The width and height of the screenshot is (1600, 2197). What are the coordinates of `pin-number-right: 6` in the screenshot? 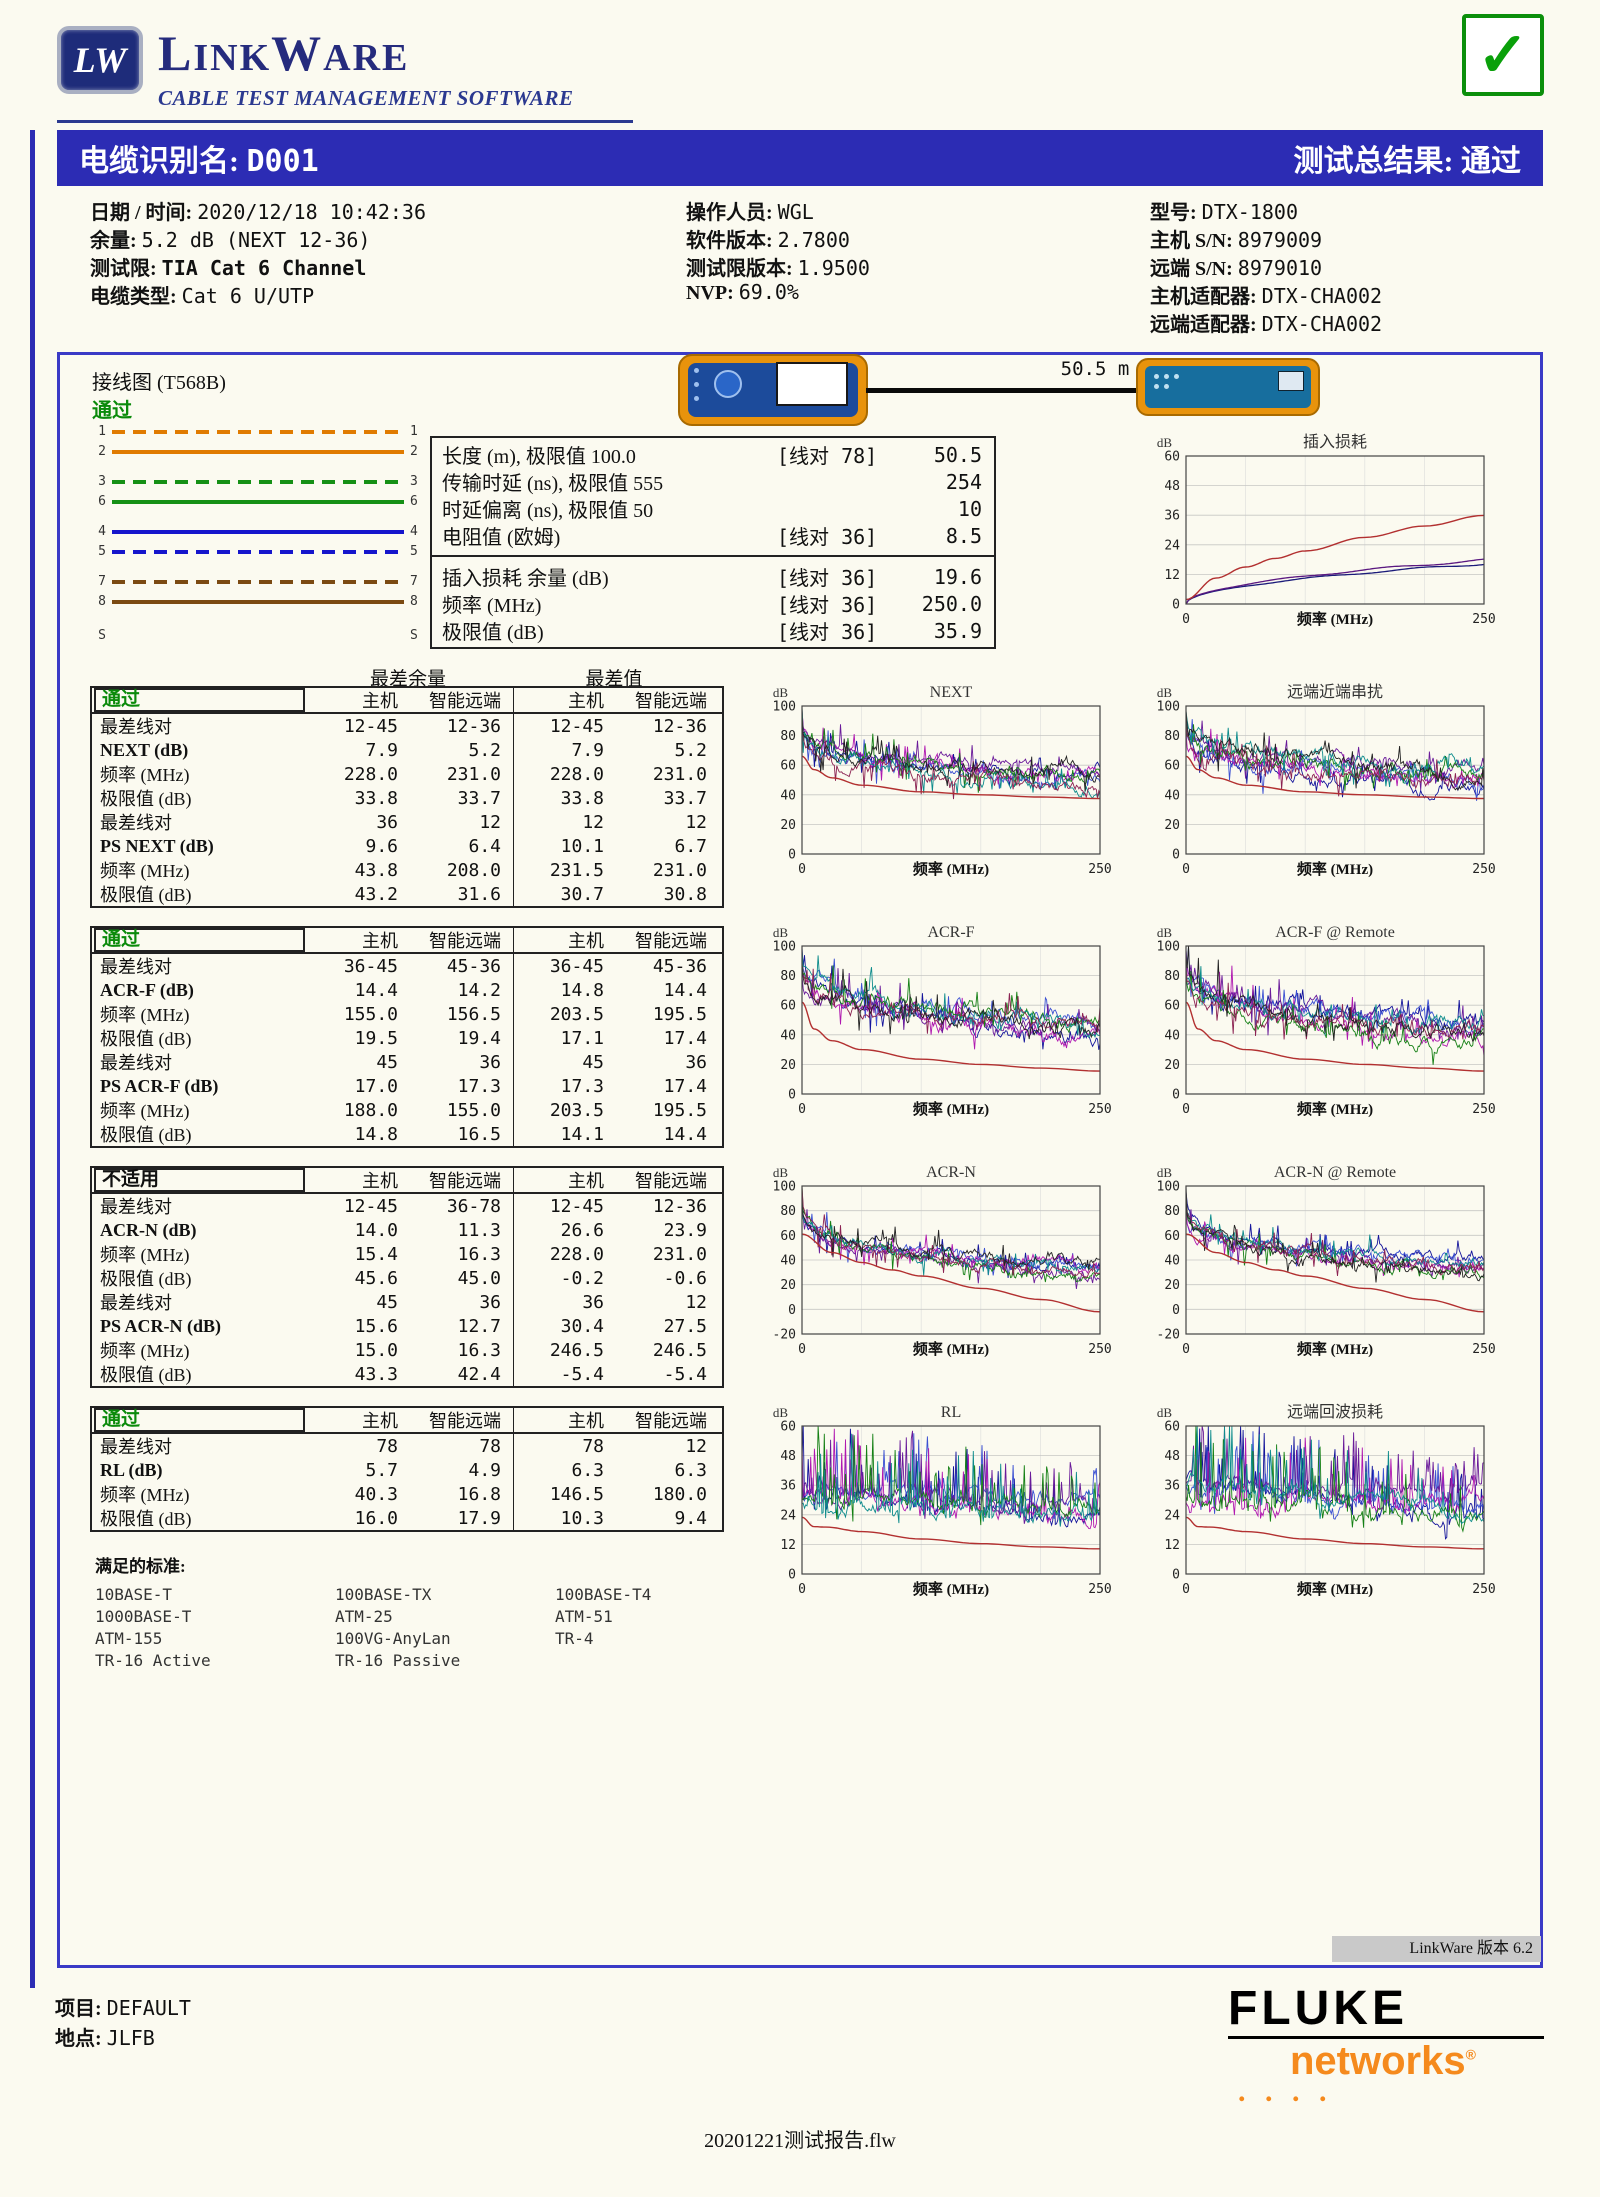 It's located at (414, 501).